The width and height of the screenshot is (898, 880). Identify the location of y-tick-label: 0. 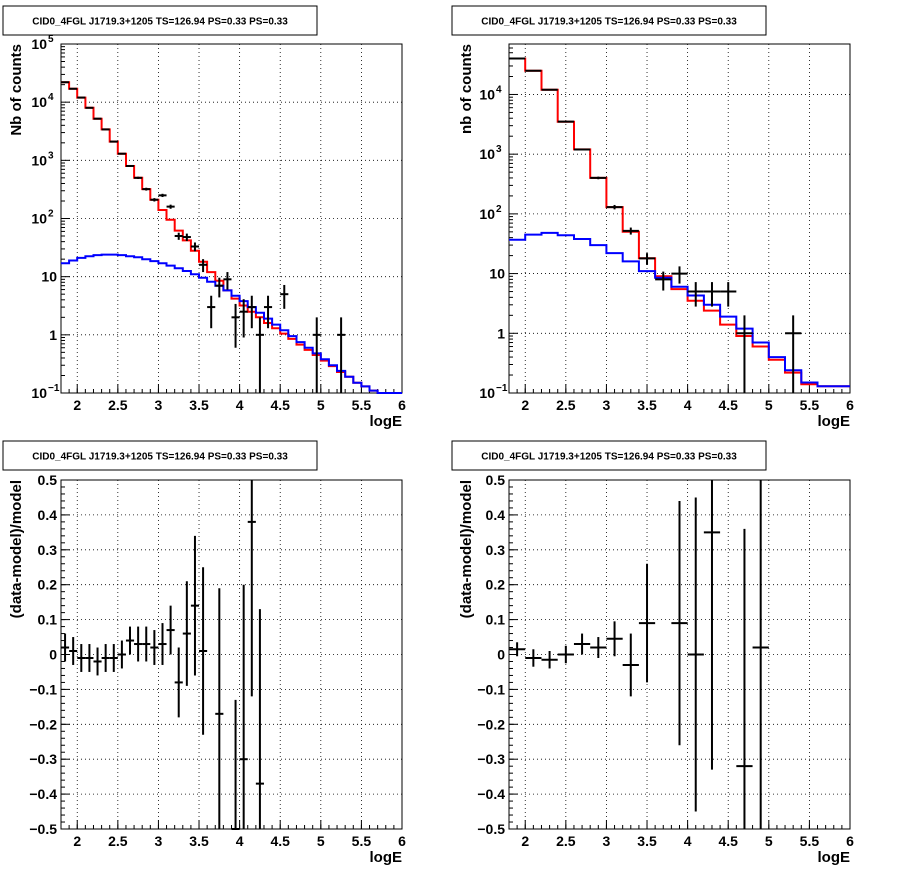
(53, 655).